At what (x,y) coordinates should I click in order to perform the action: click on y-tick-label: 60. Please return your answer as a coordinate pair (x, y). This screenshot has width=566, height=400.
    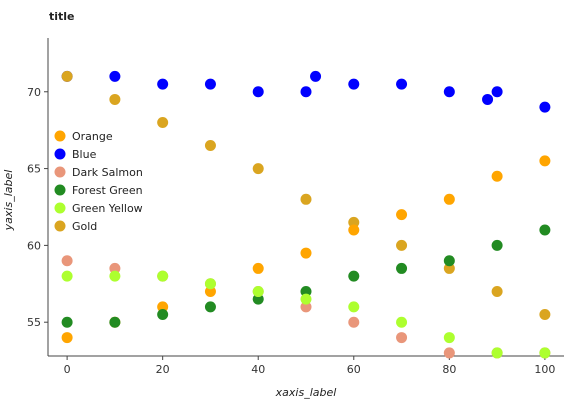
    Looking at the image, I should click on (34, 245).